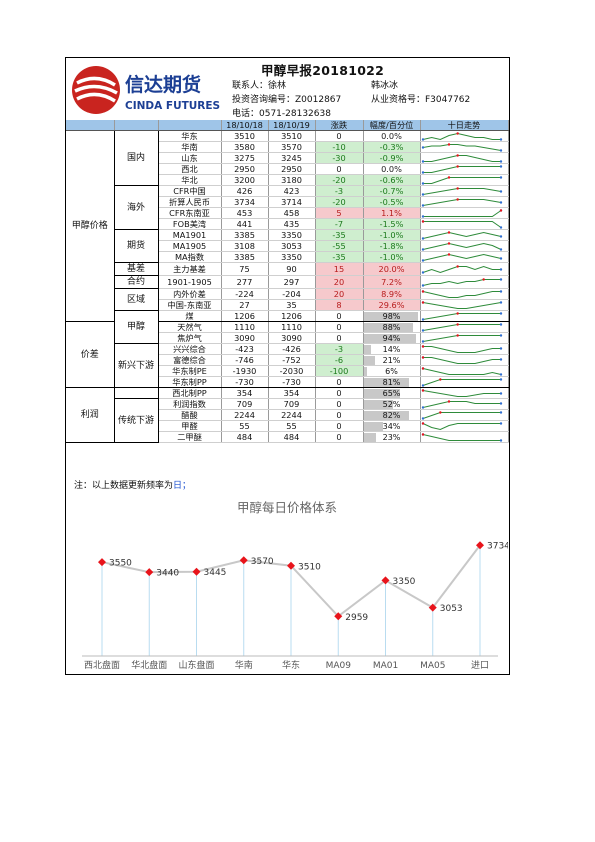 Image resolution: width=595 pixels, height=842 pixels. I want to click on value-day1: 3385, so click(245, 257).